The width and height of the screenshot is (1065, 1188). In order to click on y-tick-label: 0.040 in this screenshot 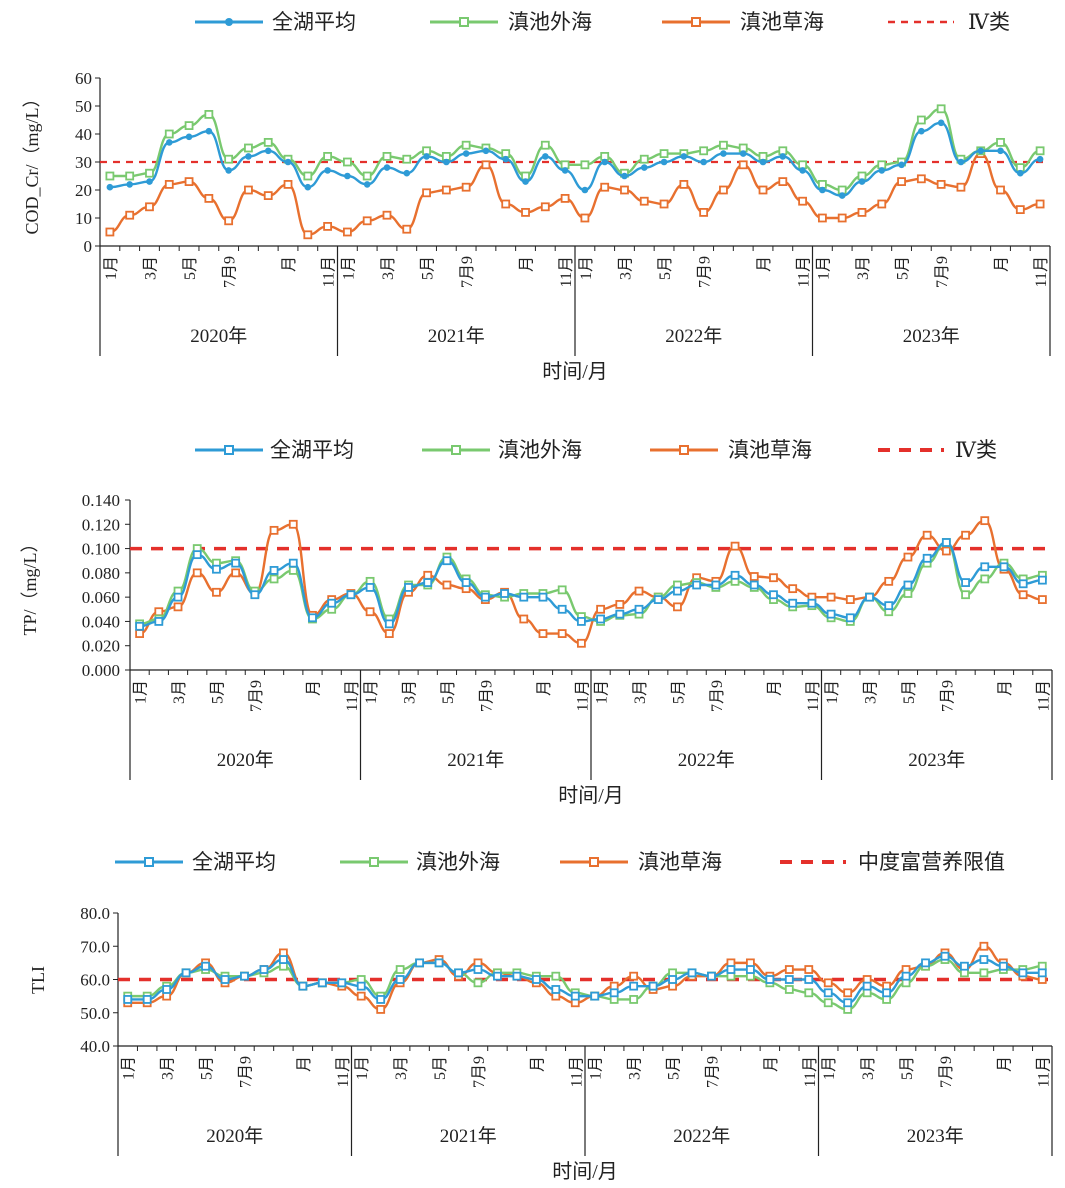, I will do `click(101, 621)`.